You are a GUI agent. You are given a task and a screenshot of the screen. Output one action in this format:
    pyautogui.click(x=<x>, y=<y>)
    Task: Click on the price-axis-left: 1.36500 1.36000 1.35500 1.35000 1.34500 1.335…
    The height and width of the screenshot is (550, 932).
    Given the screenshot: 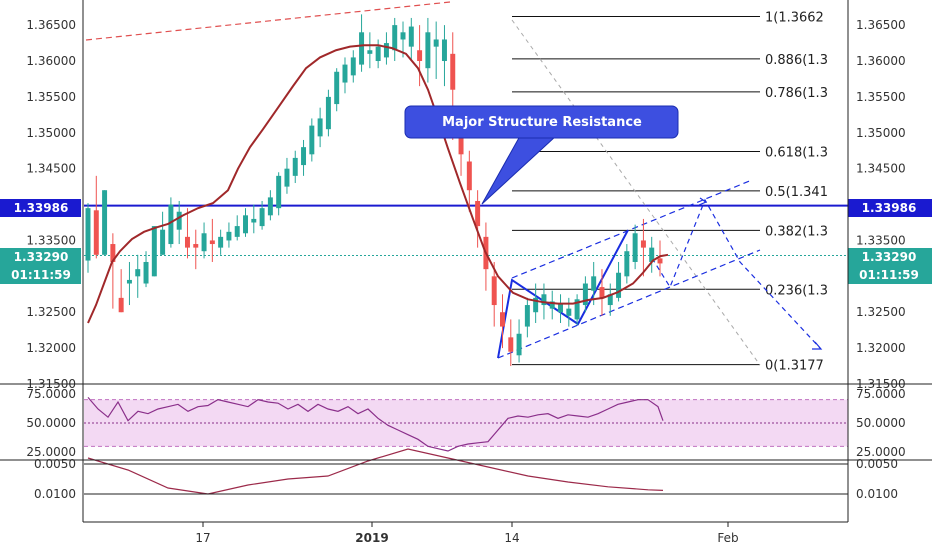 What is the action you would take?
    pyautogui.click(x=51, y=204)
    